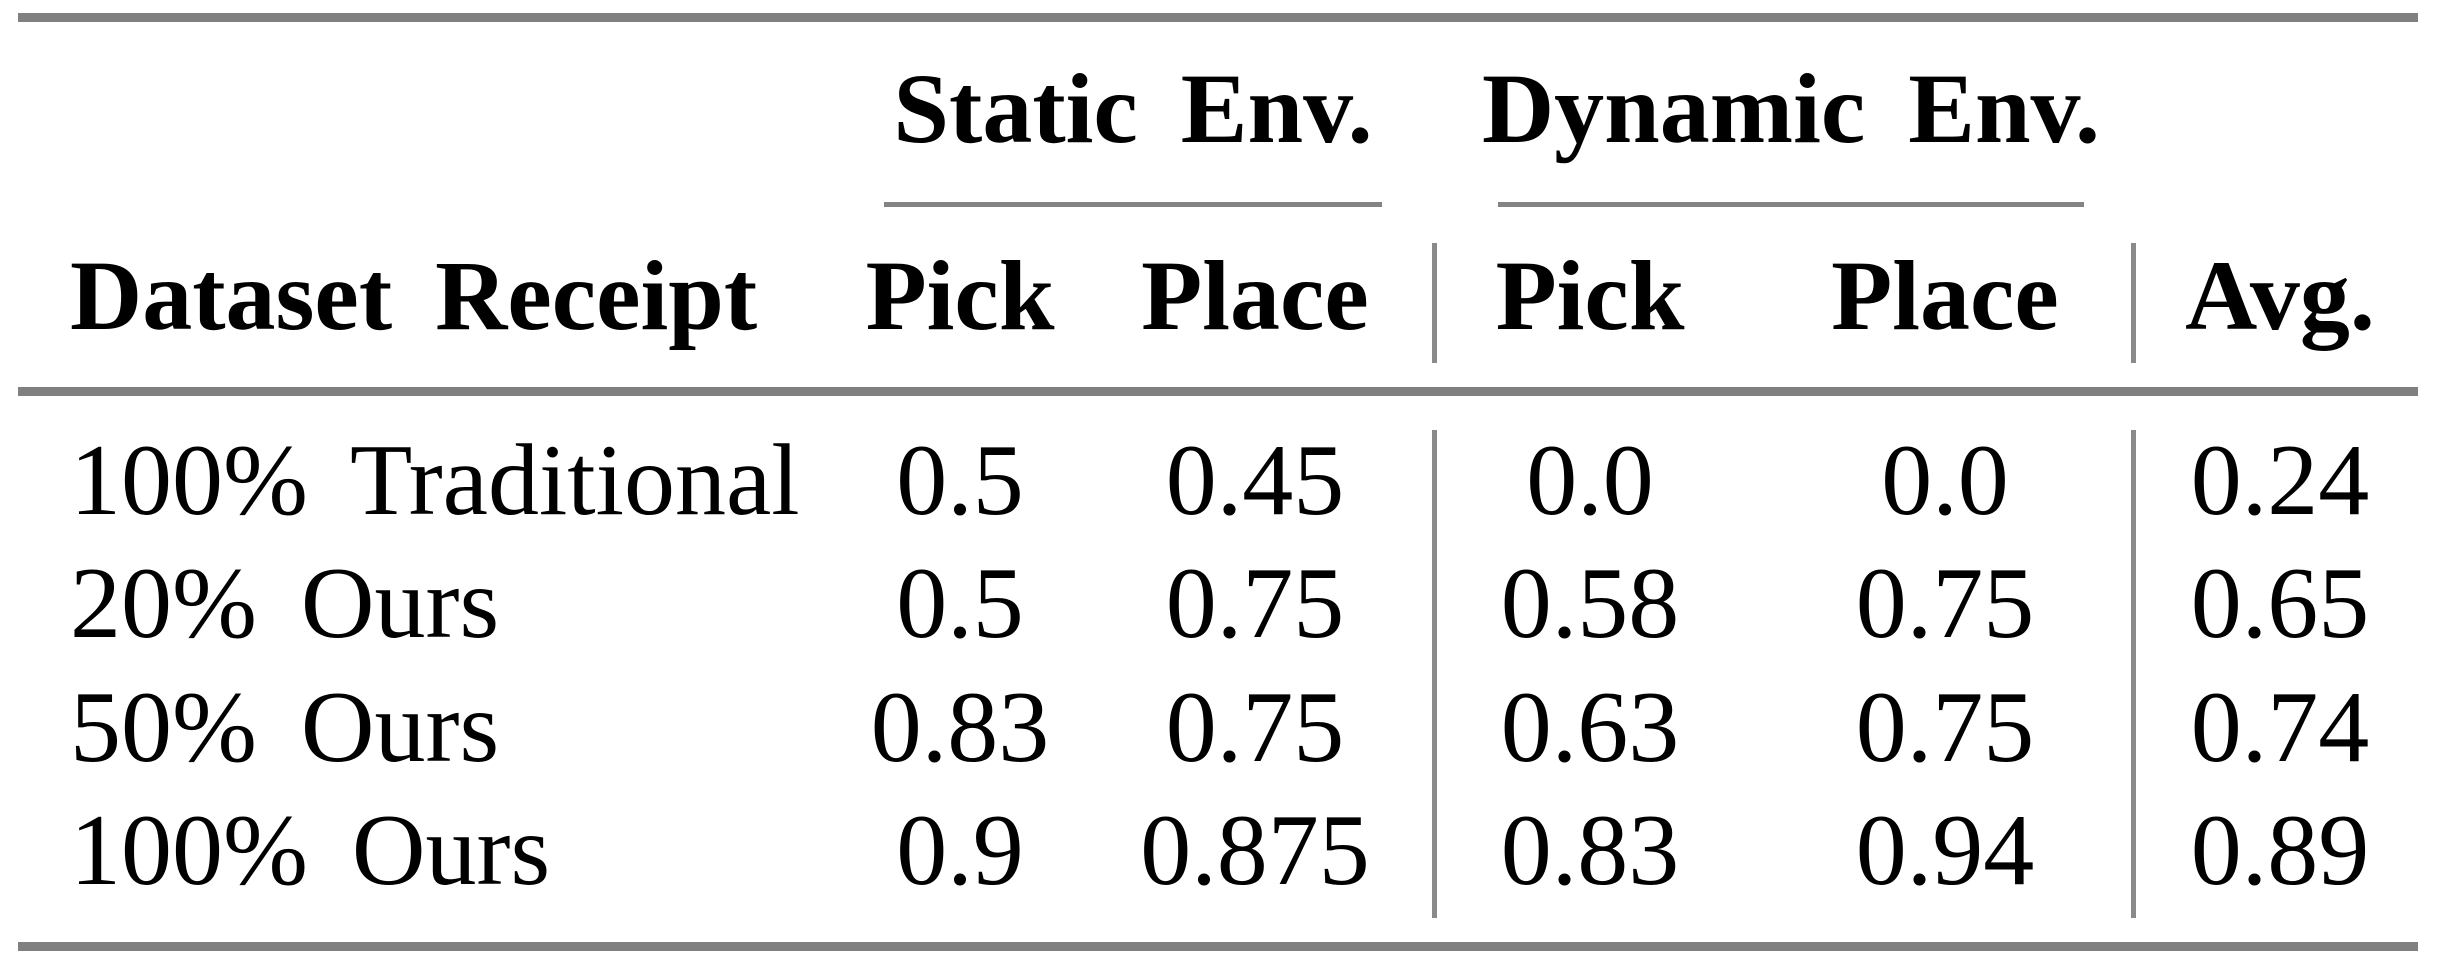 The height and width of the screenshot is (966, 2440). Describe the element at coordinates (1791, 204) in the screenshot. I see `dynamic-env-cmidrule` at that location.